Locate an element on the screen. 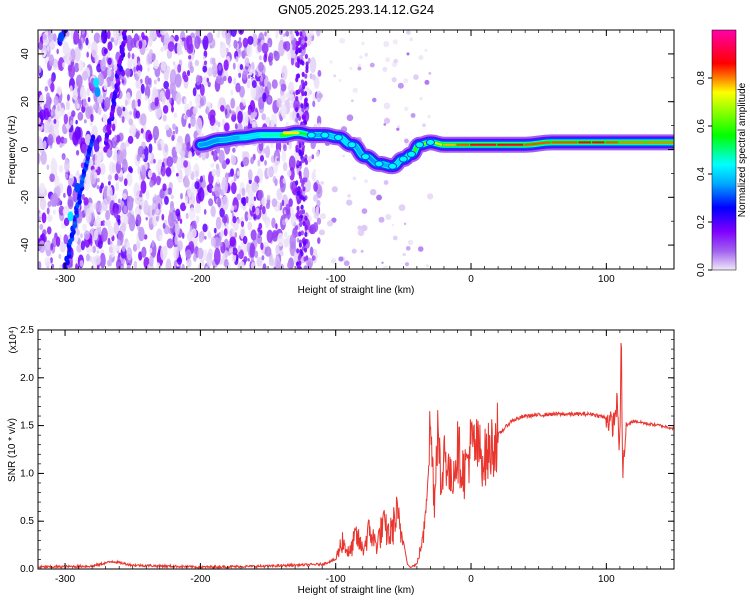 Image resolution: width=750 pixels, height=600 pixels. streak-blob is located at coordinates (109, 121).